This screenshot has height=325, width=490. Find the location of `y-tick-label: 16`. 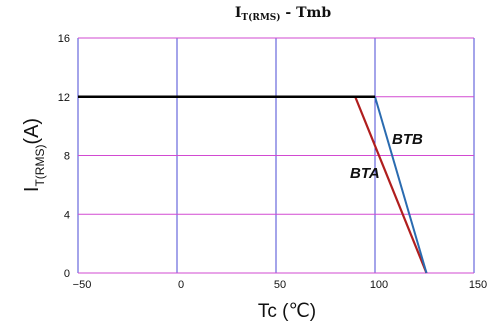

y-tick-label: 16 is located at coordinates (64, 39).